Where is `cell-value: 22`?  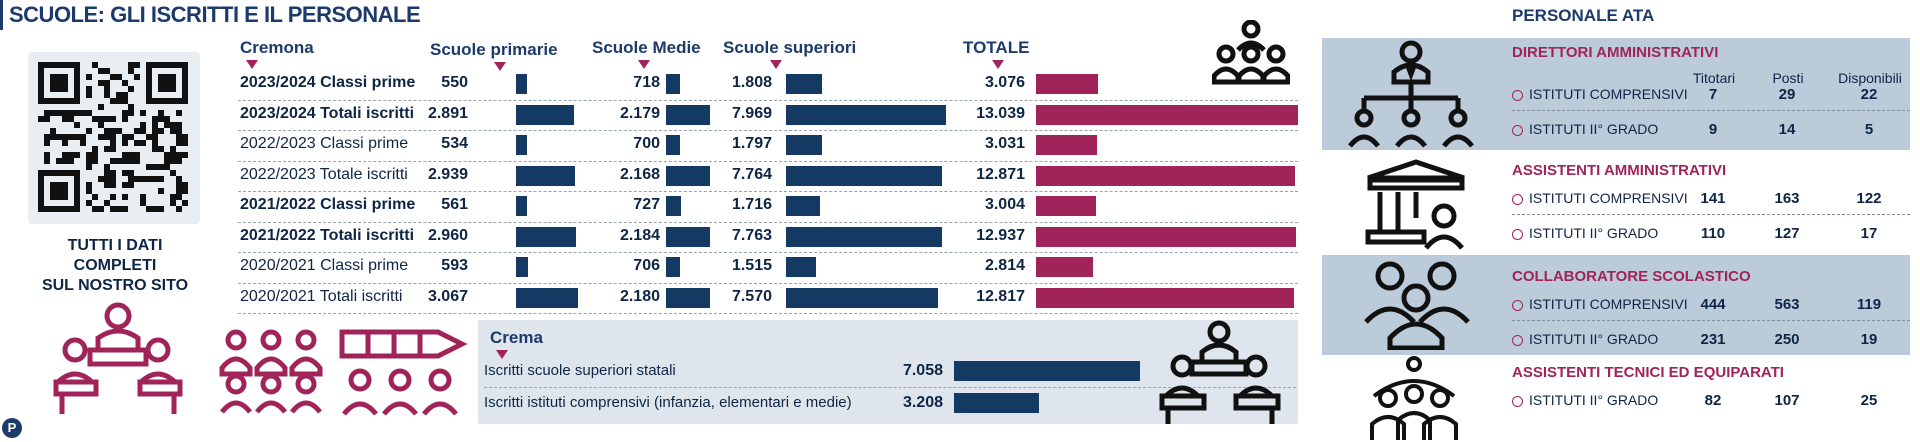
cell-value: 22 is located at coordinates (1869, 94).